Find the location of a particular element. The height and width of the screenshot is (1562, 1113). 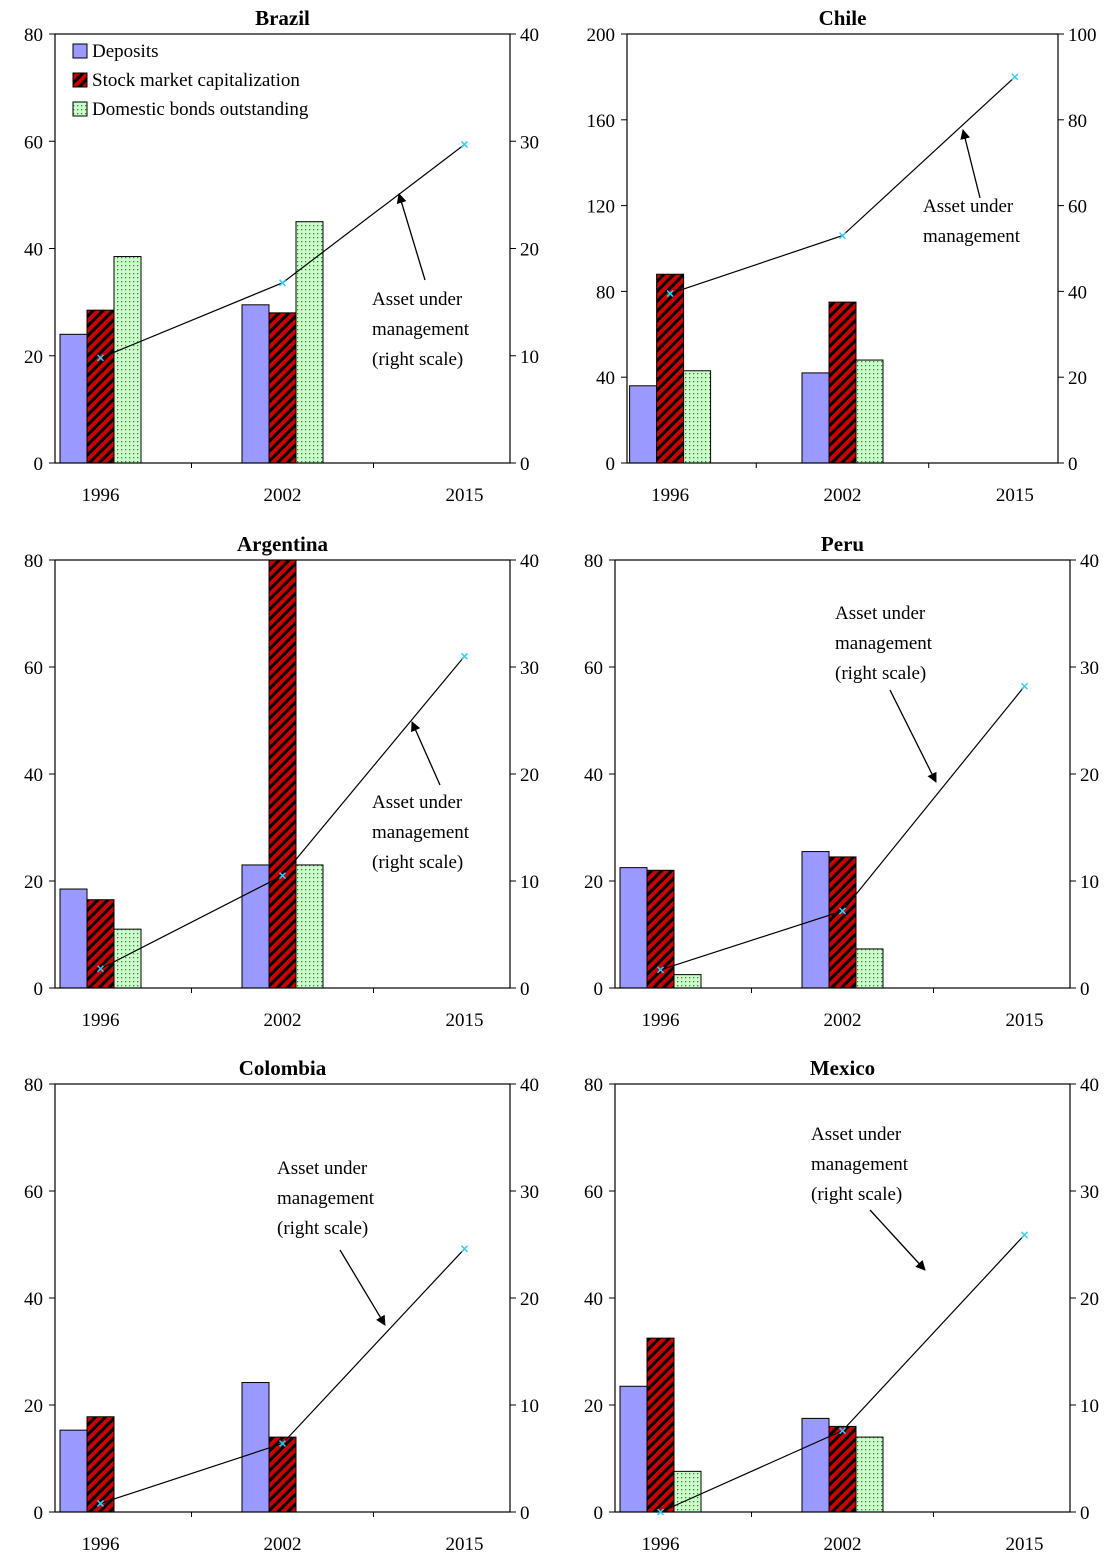

legend-label: Deposits is located at coordinates (125, 51).